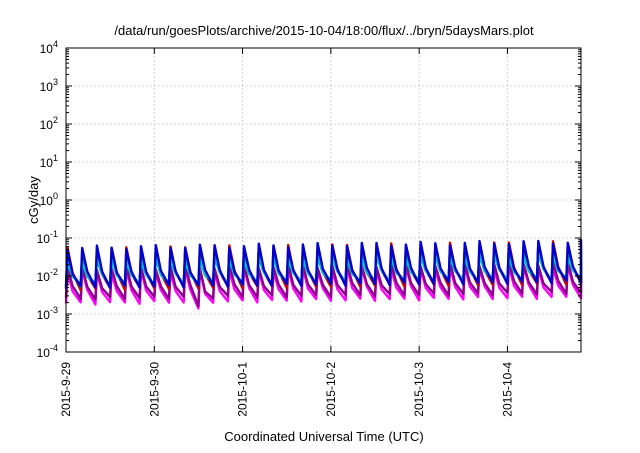  Describe the element at coordinates (49, 199) in the screenshot. I see `y-tick-label: 10⁰` at that location.